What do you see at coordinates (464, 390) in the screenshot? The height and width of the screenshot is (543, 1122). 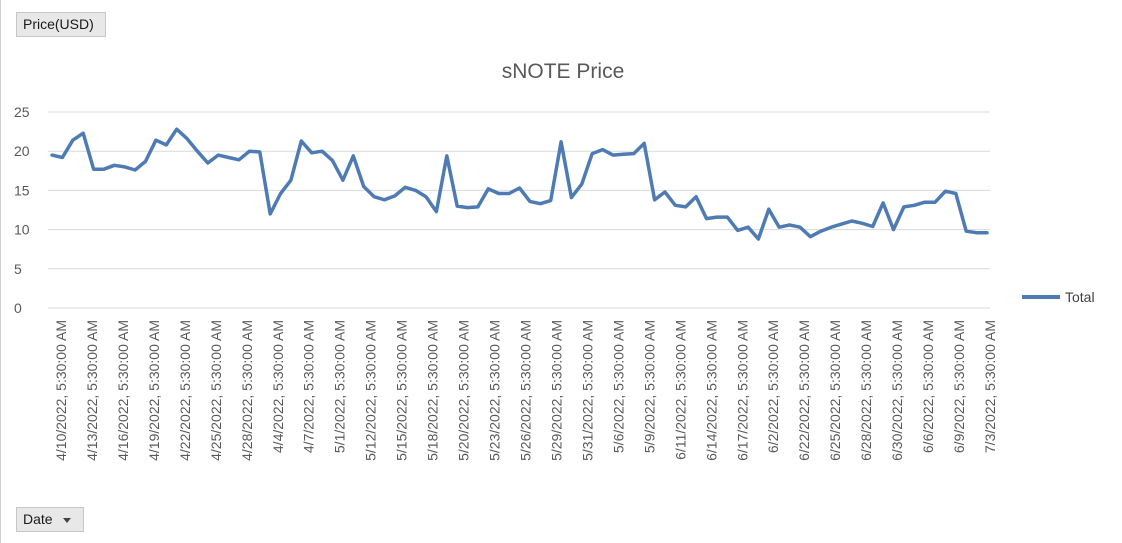 I see `x-tick-label: 5/20/2022, 5:30:00 AM` at bounding box center [464, 390].